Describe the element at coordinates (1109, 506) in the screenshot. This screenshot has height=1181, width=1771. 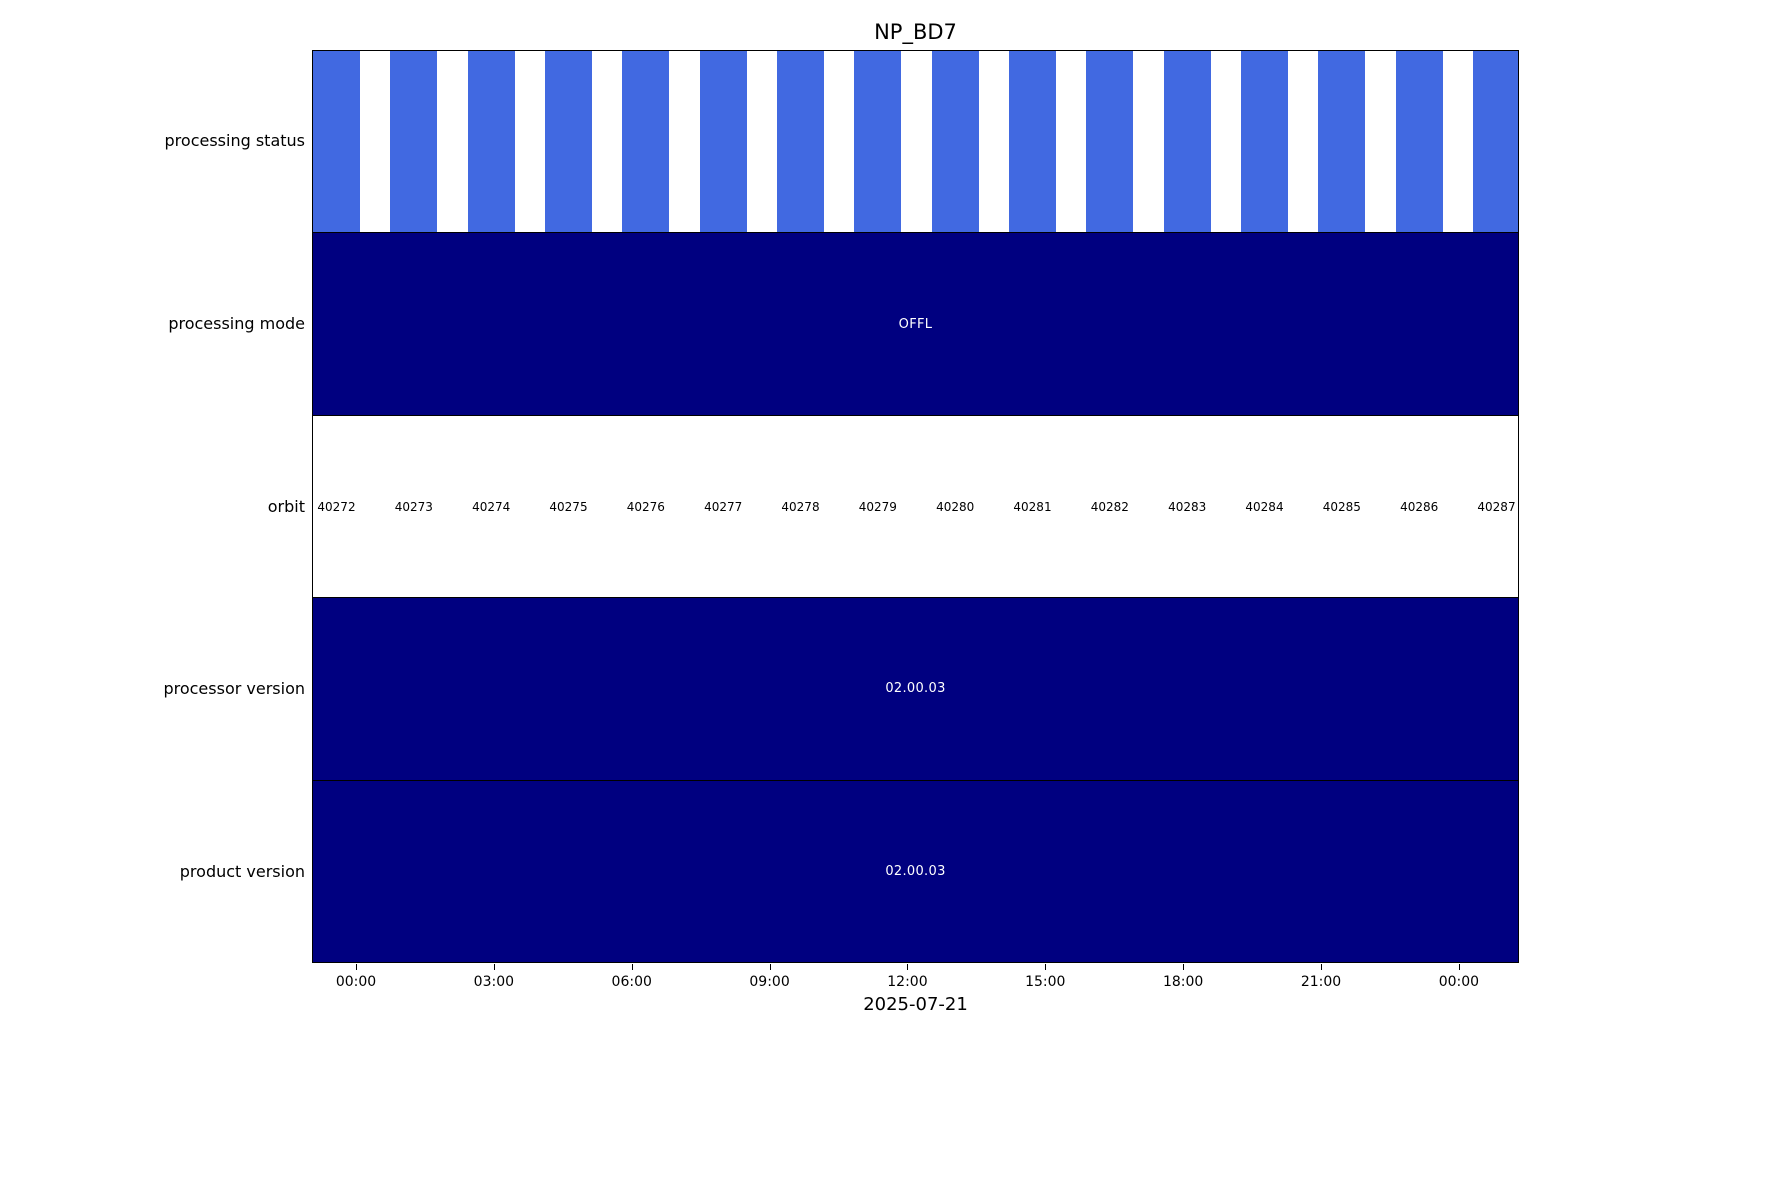
I see `orbit-number: 40282` at that location.